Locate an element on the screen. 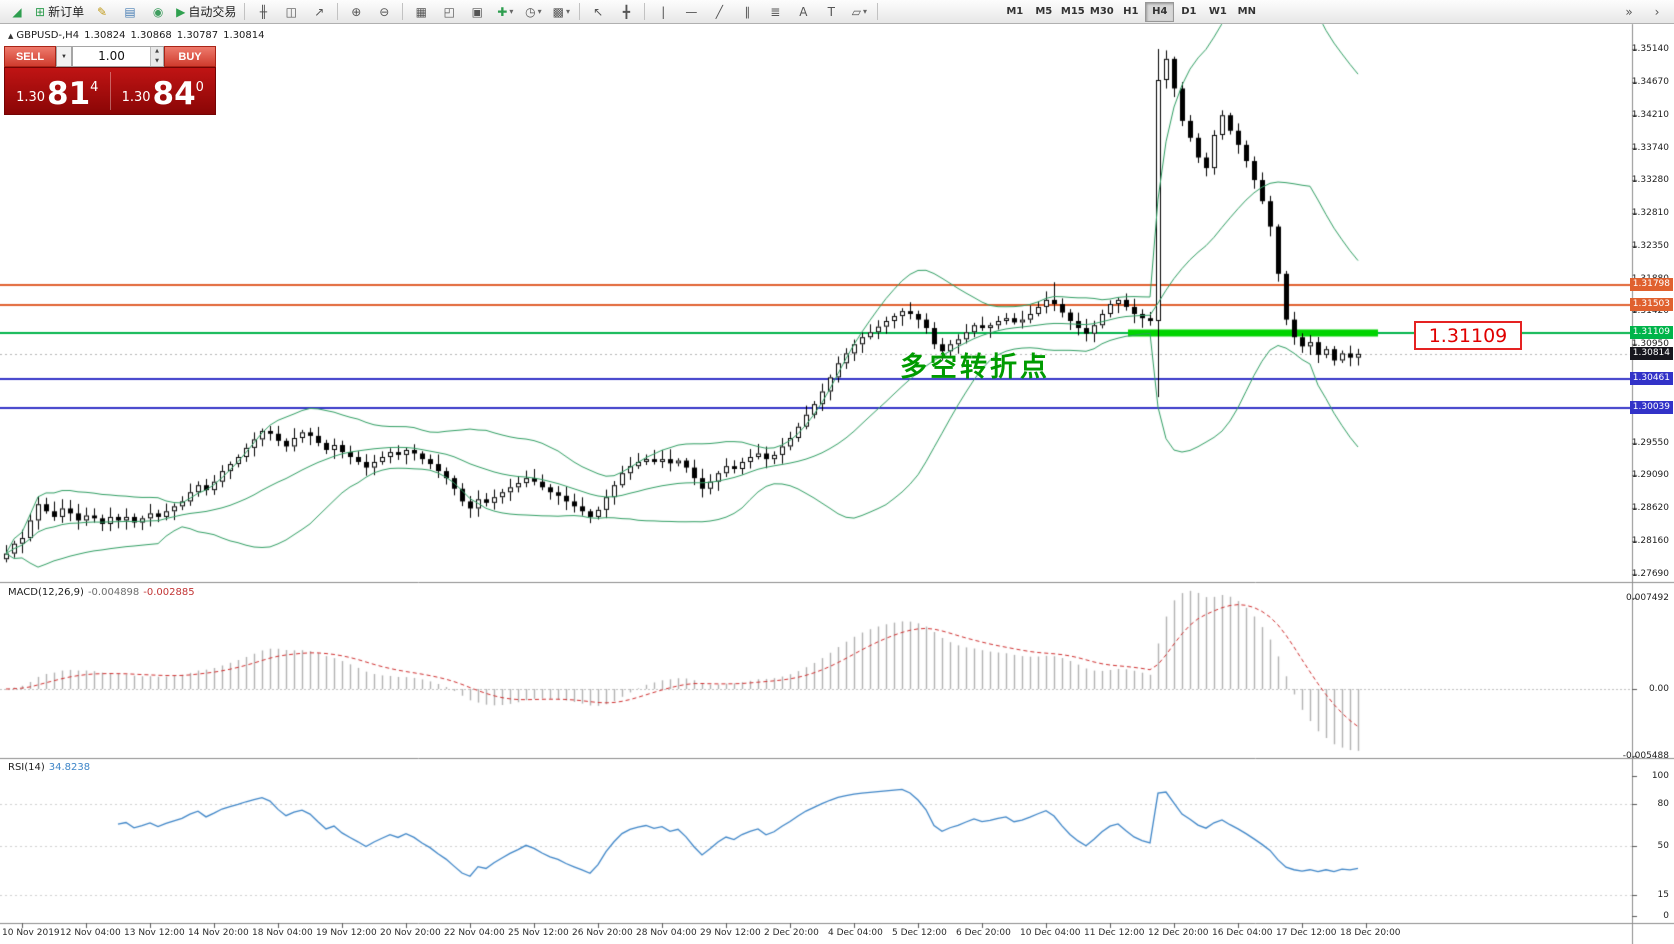  autotrading-button: ▶ 自动交易 is located at coordinates (206, 12).